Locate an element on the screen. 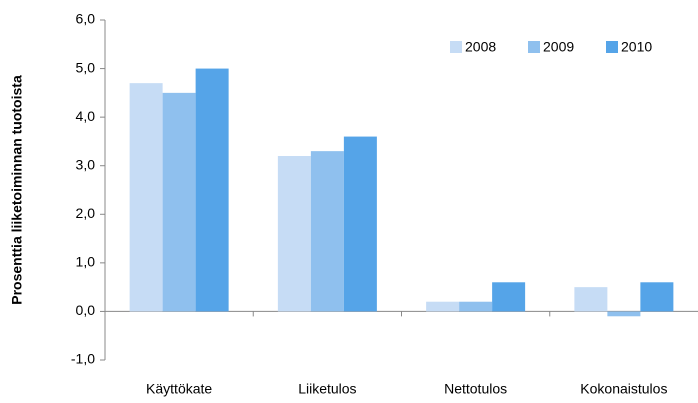 The image size is (698, 403). y-tick-label: 6,0 is located at coordinates (86, 19).